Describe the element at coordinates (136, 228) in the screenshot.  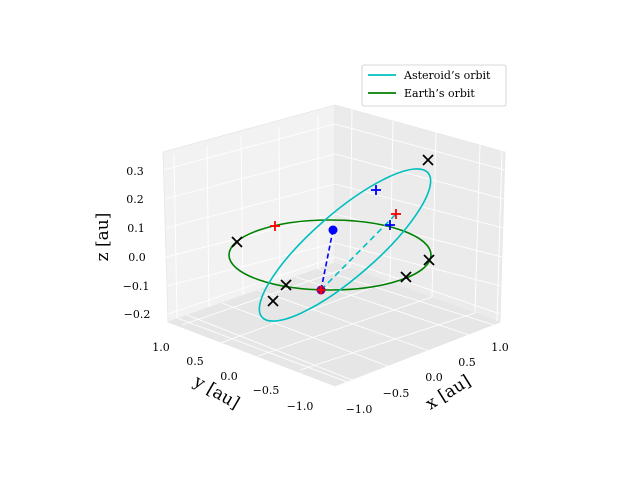
I see `z-tick-label: 0.1` at that location.